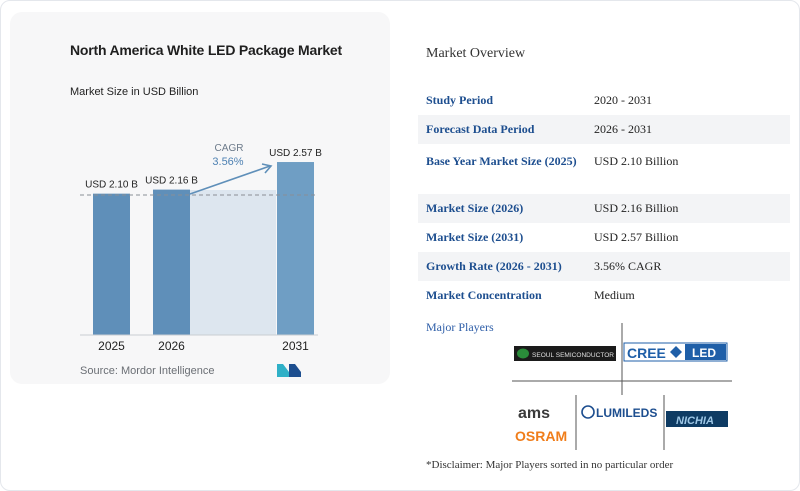 The height and width of the screenshot is (491, 800). I want to click on ams-text: ams, so click(534, 413).